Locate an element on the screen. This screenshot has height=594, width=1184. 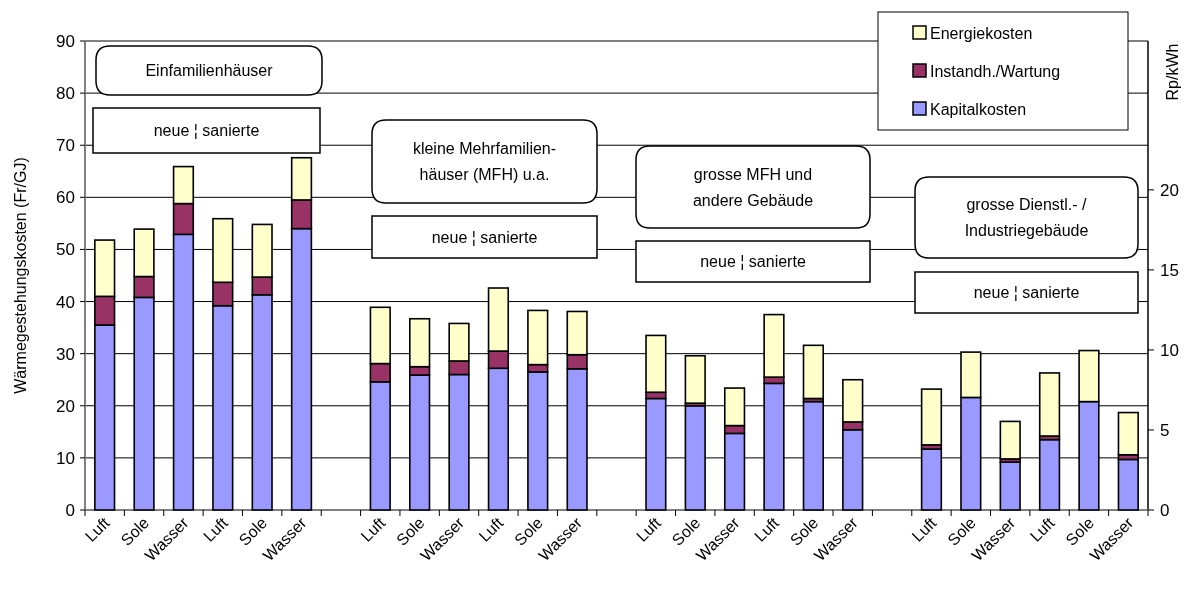
y-tick-label: 10 is located at coordinates (65, 458).